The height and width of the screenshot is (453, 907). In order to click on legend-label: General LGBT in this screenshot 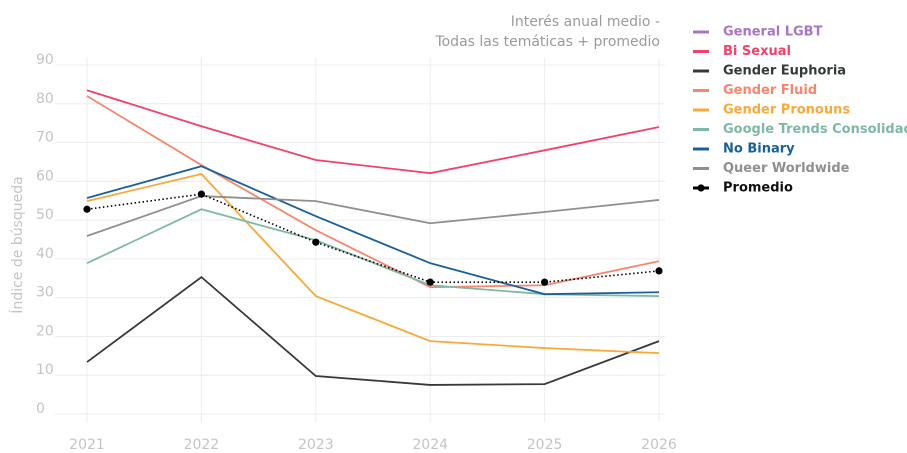, I will do `click(773, 32)`.